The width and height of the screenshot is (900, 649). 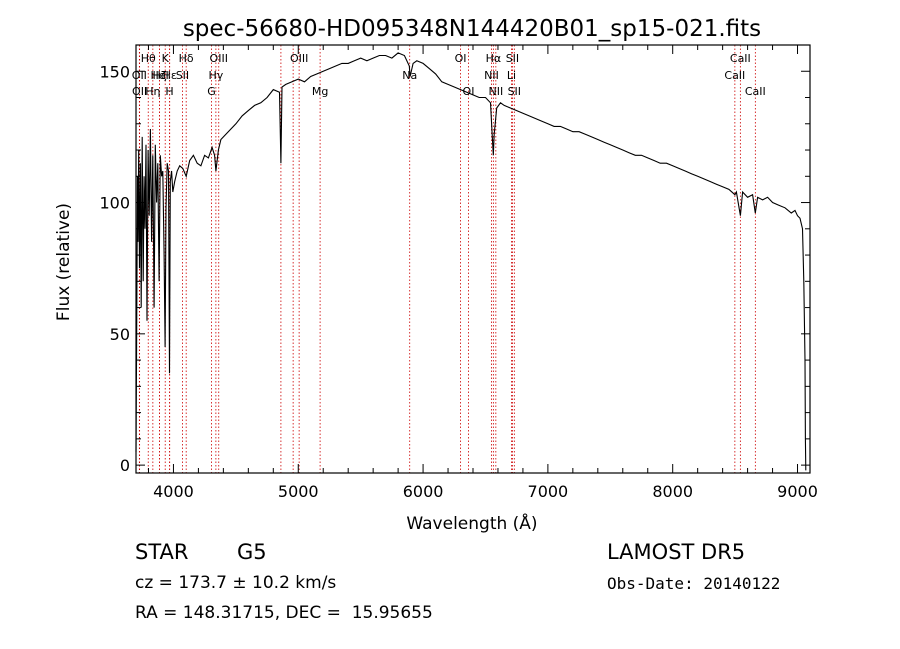 What do you see at coordinates (64, 262) in the screenshot?
I see `y-axis-label: Flux (relative)` at bounding box center [64, 262].